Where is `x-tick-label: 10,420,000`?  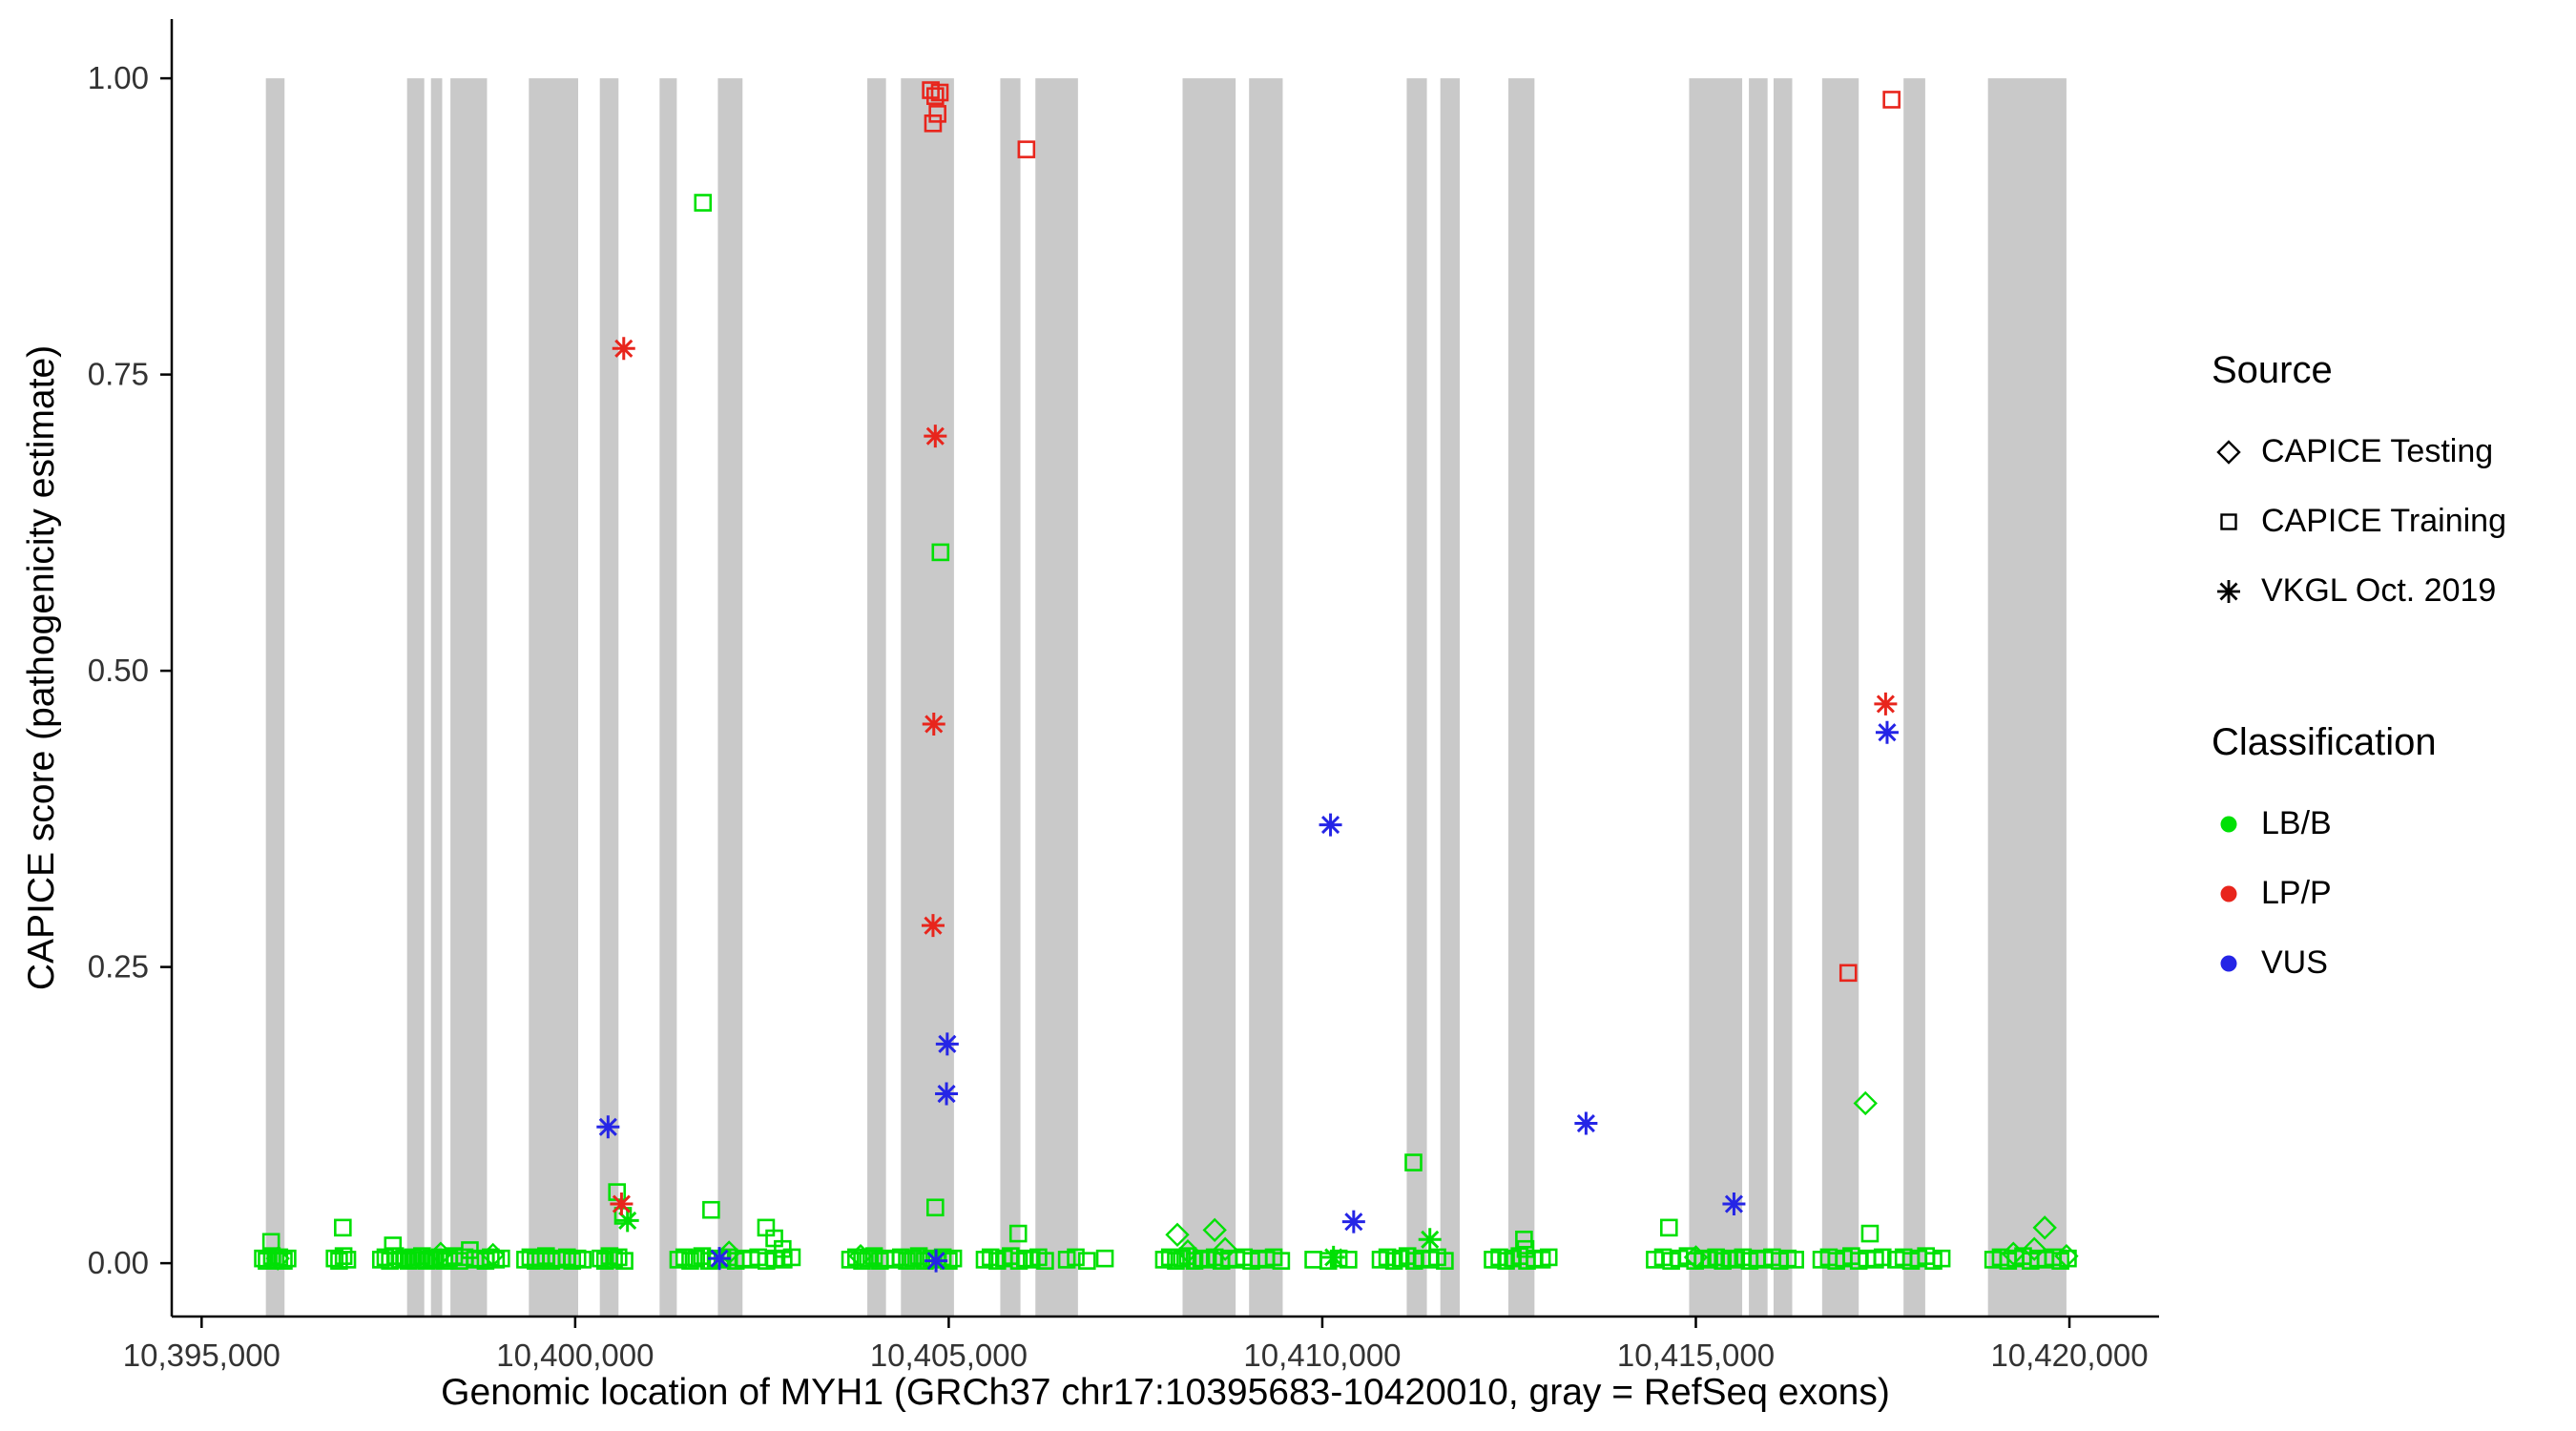
x-tick-label: 10,420,000 is located at coordinates (2069, 1355).